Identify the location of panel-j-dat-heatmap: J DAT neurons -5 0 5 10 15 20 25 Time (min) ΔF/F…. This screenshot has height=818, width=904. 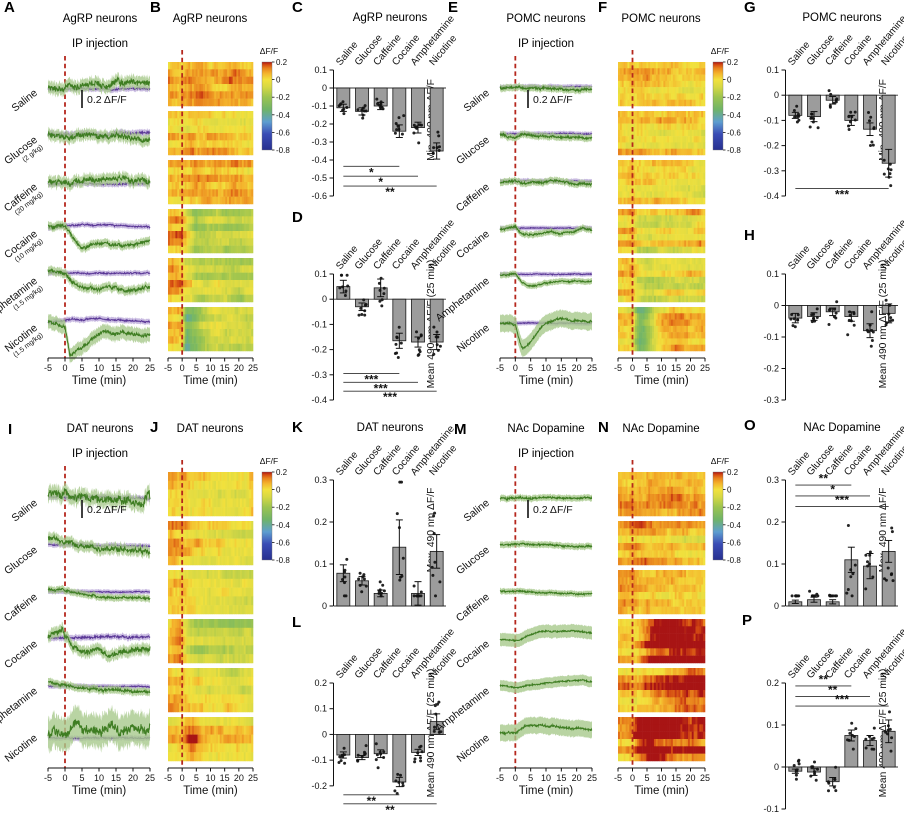
(225, 614).